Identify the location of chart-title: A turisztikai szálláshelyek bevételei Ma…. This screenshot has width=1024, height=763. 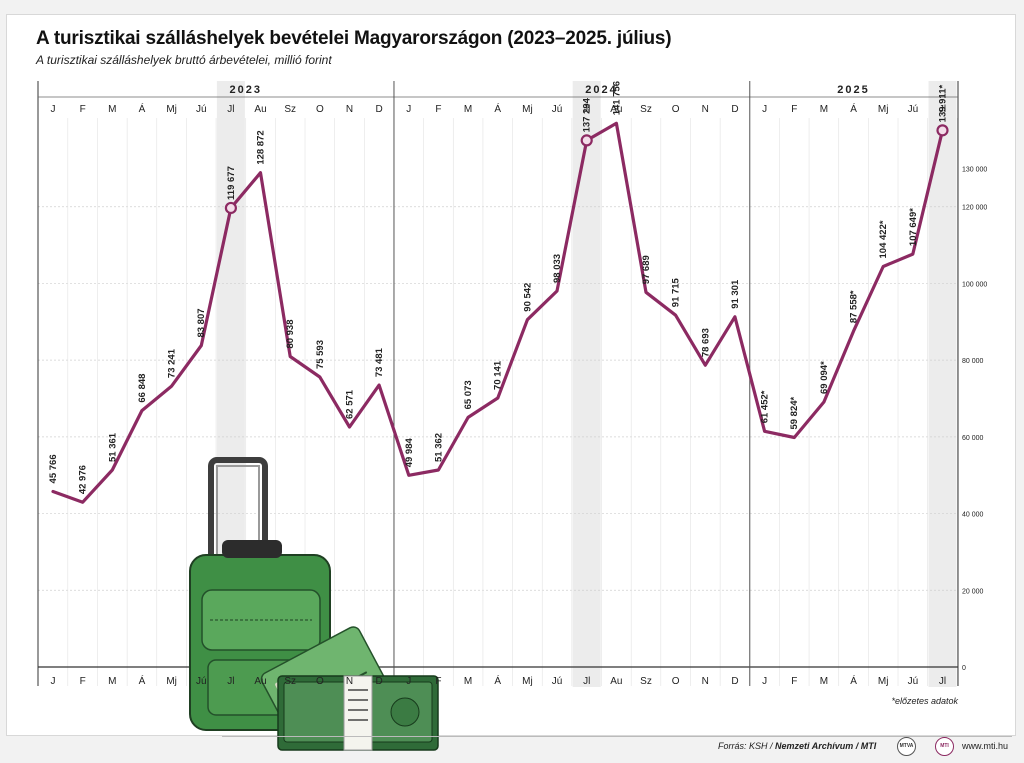
(354, 38).